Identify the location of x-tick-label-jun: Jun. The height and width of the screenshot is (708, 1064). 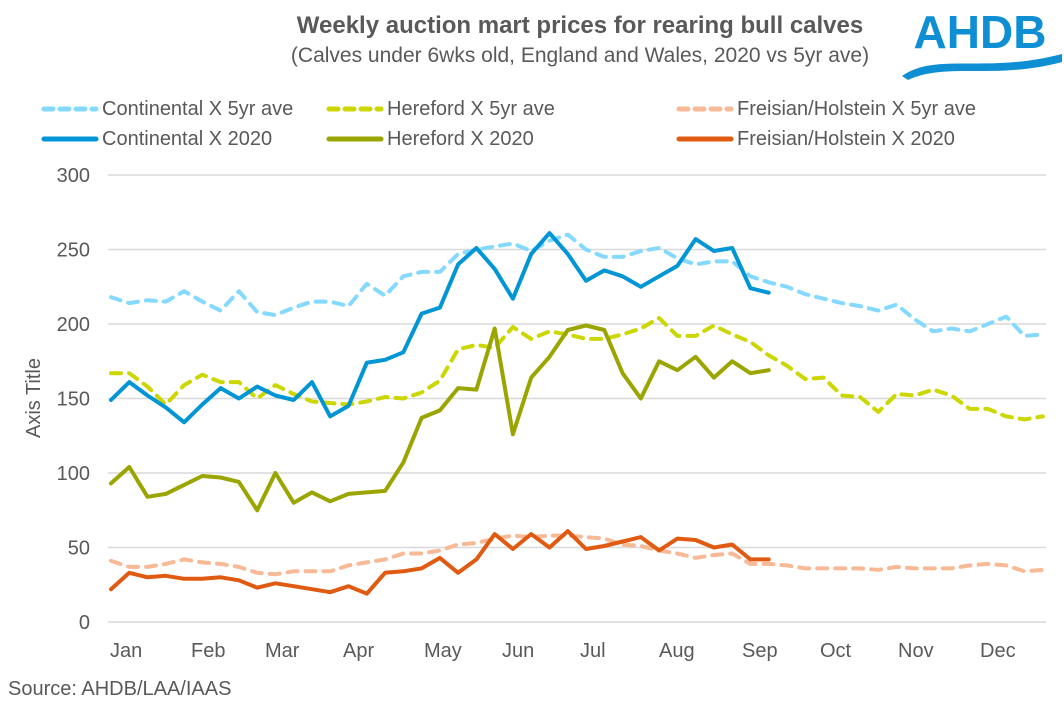
(518, 651).